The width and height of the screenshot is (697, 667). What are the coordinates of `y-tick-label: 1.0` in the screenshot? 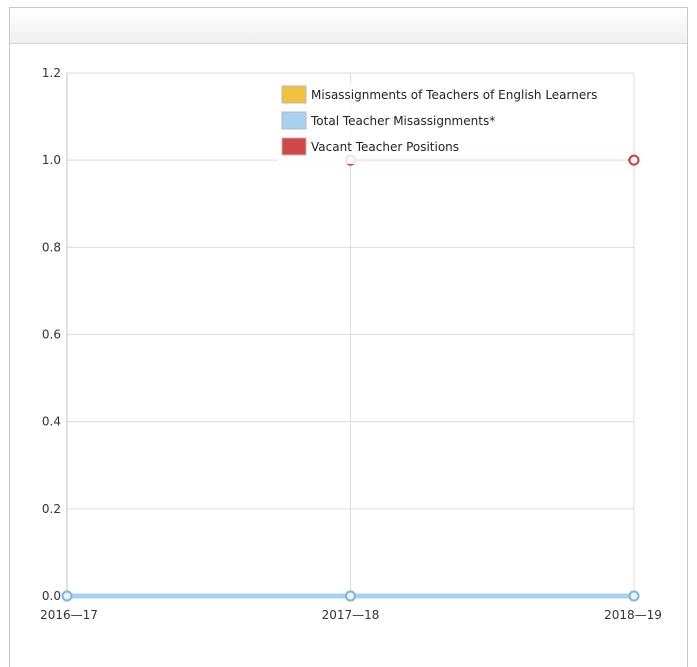 It's located at (51, 160).